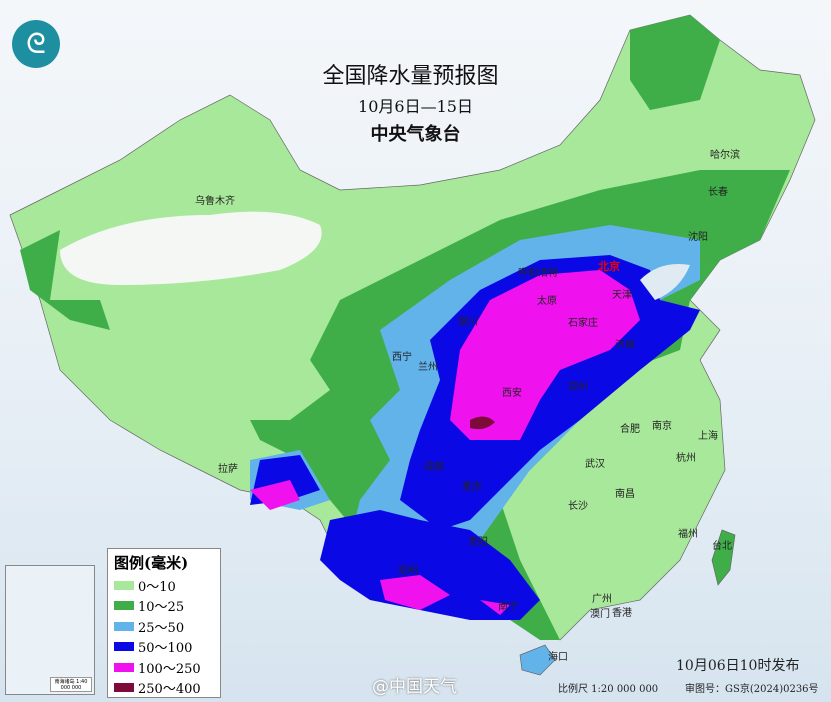 The image size is (831, 702). What do you see at coordinates (50, 630) in the screenshot?
I see `south-china-sea-inset: 南海诸岛 1:40 000 000` at bounding box center [50, 630].